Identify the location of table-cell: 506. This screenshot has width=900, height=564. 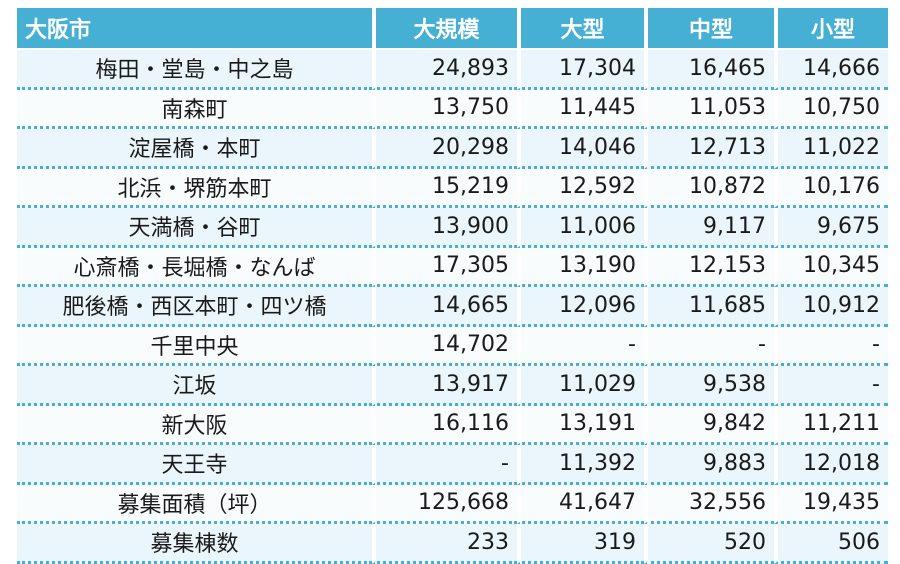
(831, 544).